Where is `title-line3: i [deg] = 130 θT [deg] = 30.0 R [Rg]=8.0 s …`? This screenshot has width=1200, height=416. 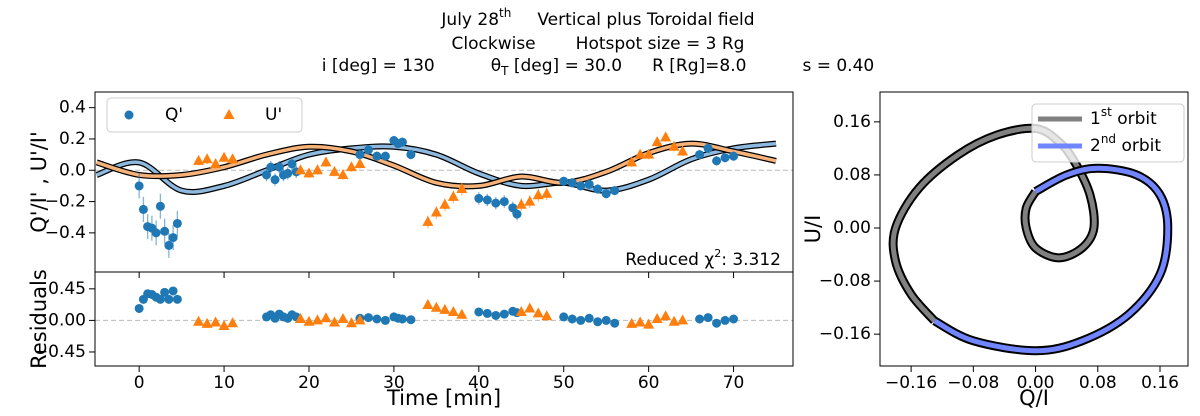
title-line3: i [deg] = 130 θT [deg] = 30.0 R [Rg]=8.0 s … is located at coordinates (598, 67).